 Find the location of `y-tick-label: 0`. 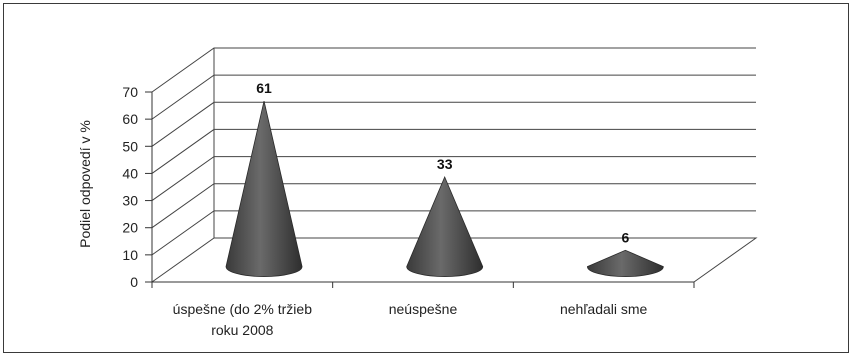

y-tick-label: 0 is located at coordinates (134, 282).